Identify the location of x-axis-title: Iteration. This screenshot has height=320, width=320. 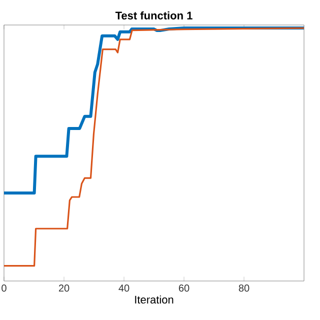
(154, 299).